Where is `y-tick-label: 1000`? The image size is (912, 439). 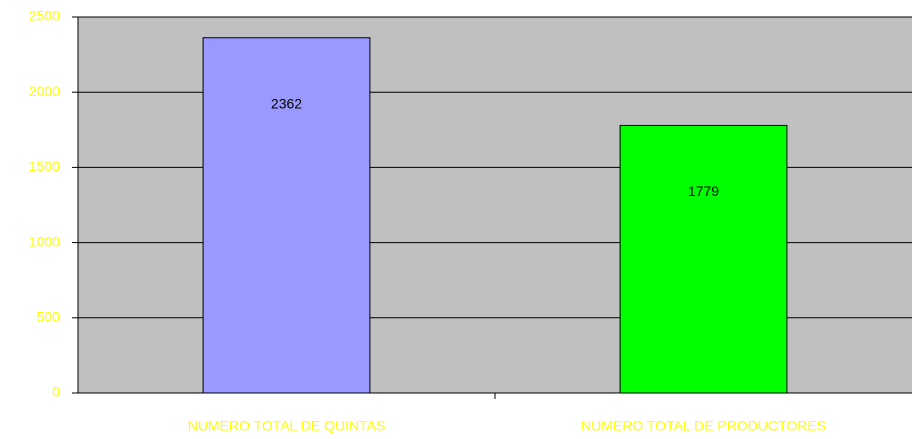 y-tick-label: 1000 is located at coordinates (44, 241).